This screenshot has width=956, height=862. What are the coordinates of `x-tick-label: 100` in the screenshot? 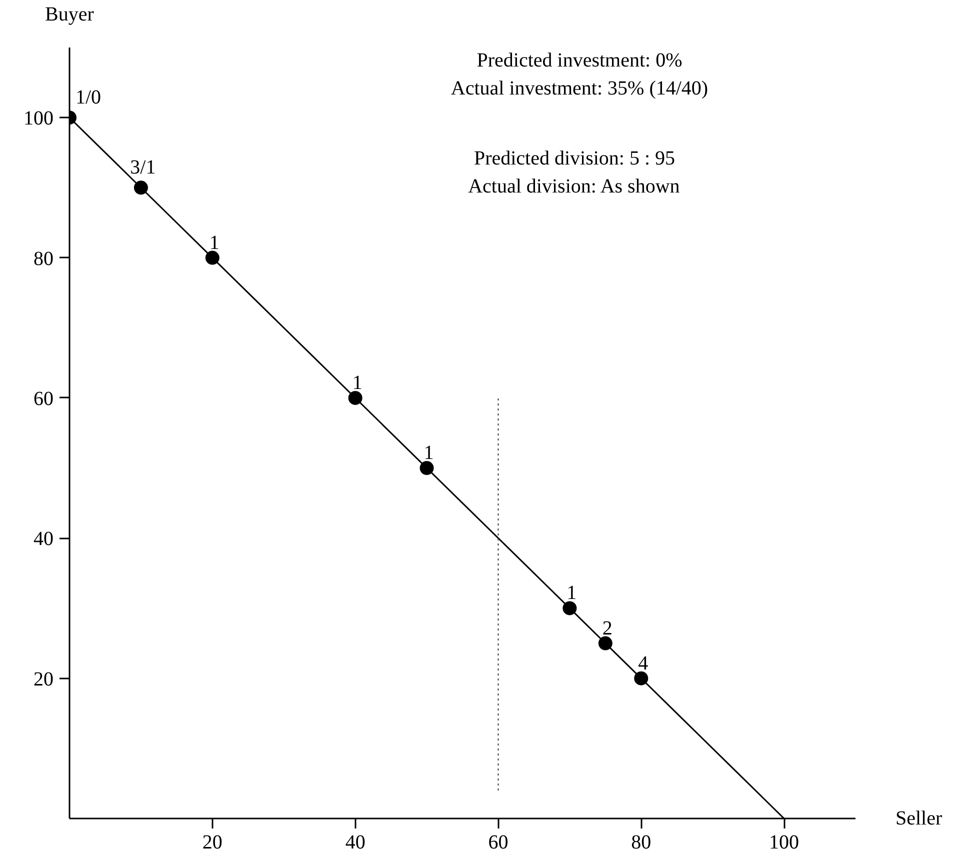 It's located at (784, 843).